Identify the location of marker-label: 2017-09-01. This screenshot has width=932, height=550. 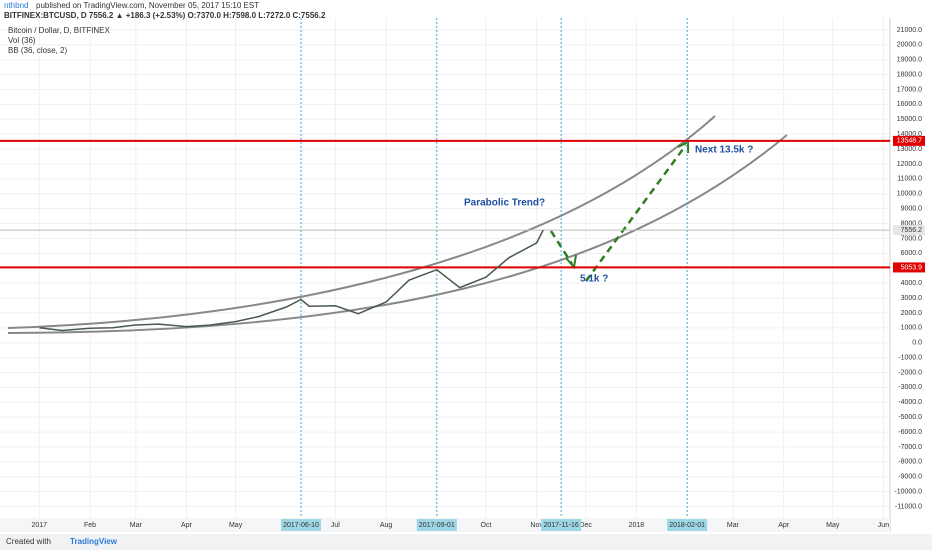
(437, 525).